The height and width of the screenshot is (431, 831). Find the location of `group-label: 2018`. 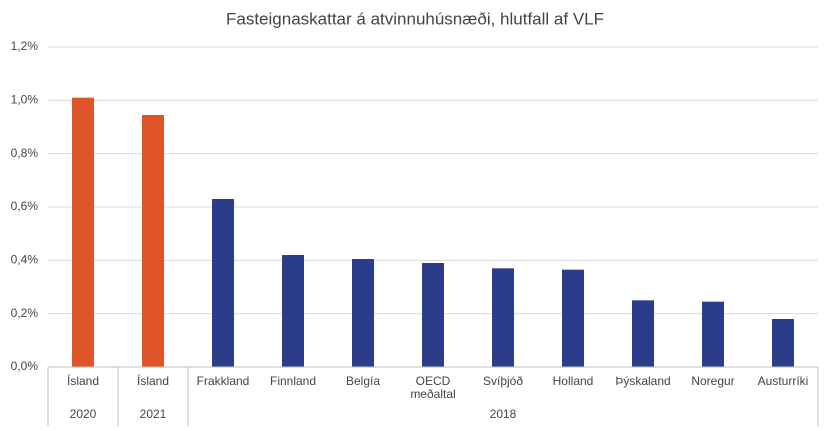

group-label: 2018 is located at coordinates (503, 414).